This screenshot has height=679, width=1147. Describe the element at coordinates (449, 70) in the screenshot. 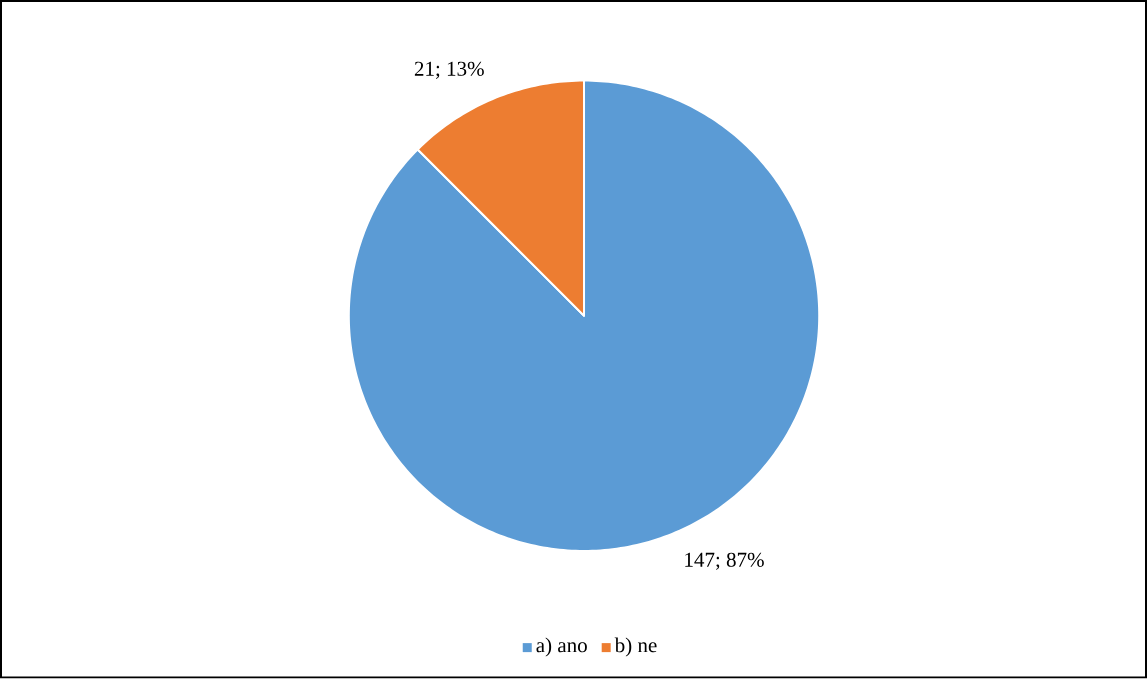

I see `data-label: 21; 13%` at that location.